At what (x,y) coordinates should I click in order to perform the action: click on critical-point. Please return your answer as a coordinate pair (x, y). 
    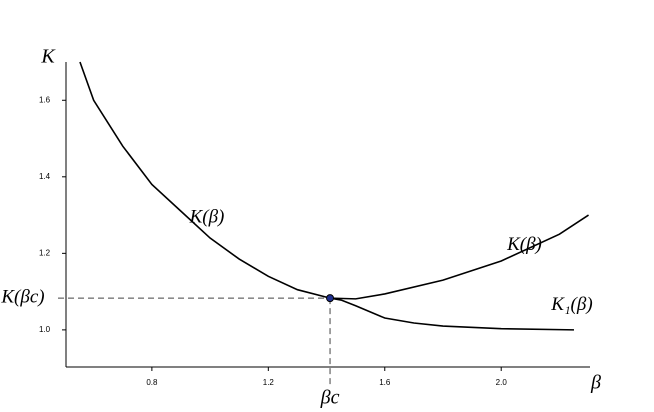
    Looking at the image, I should click on (330, 298).